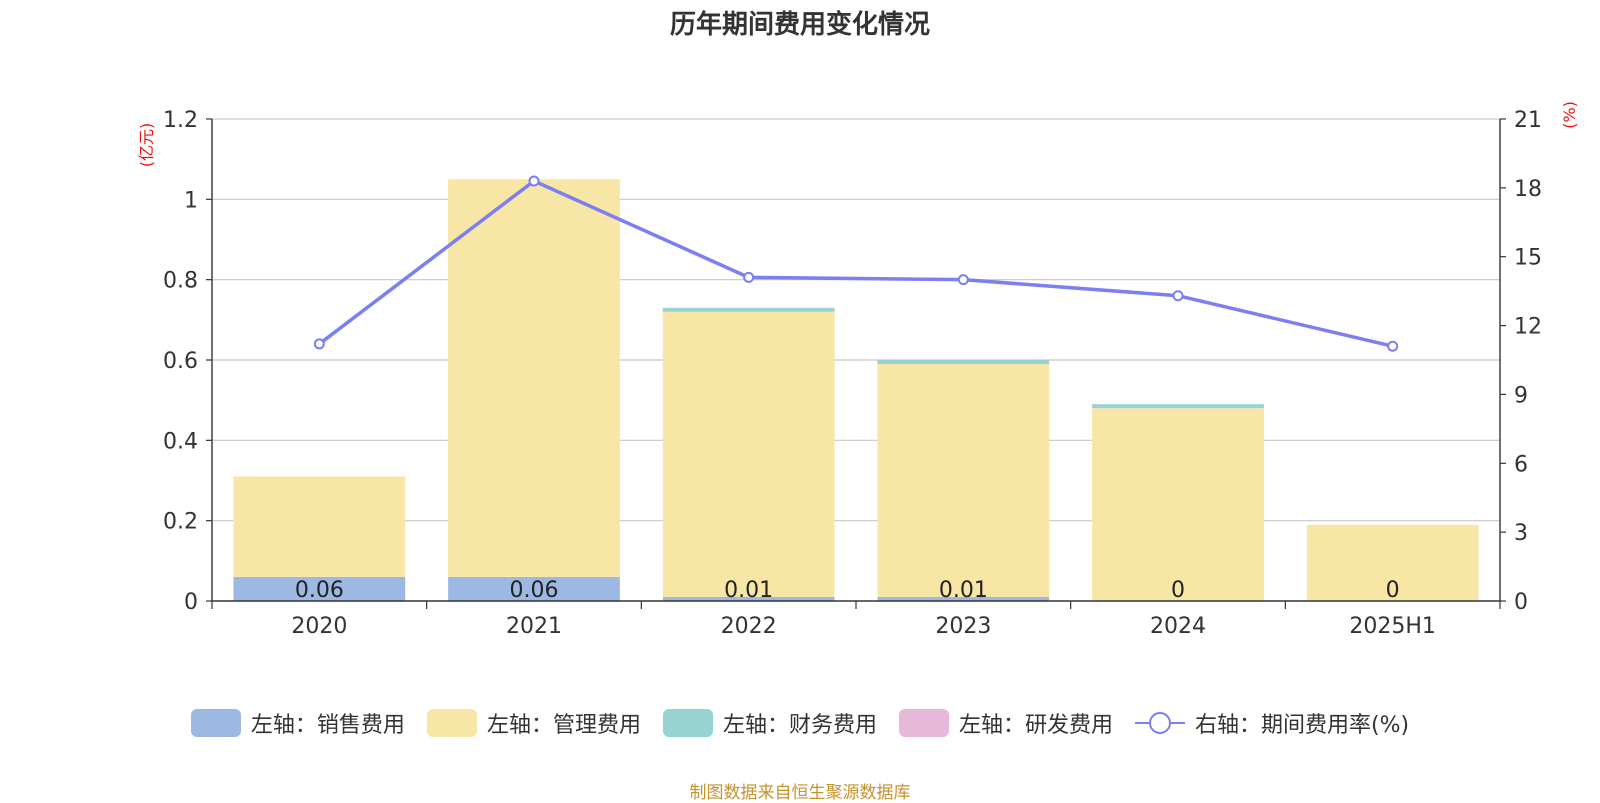 The width and height of the screenshot is (1600, 803). Describe the element at coordinates (1521, 602) in the screenshot. I see `right-tick-label: 0` at that location.